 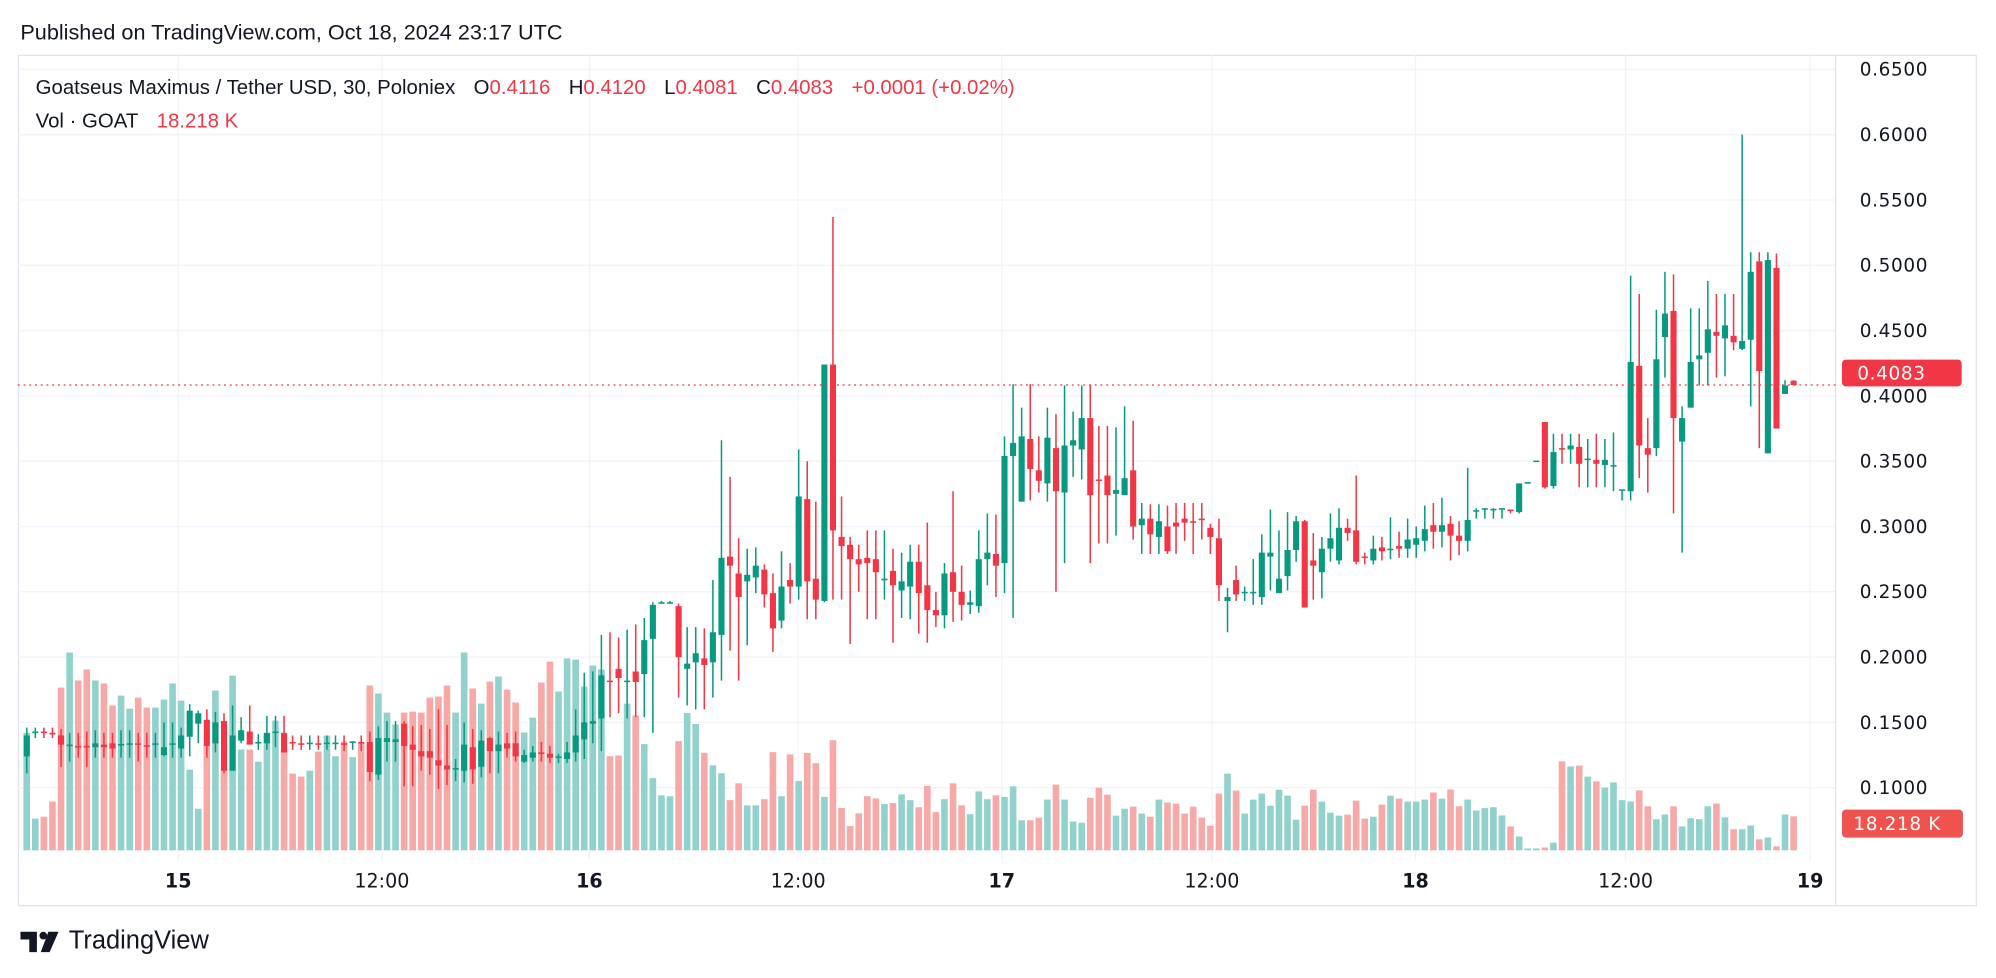 What do you see at coordinates (576, 88) in the screenshot?
I see `high-label: H` at bounding box center [576, 88].